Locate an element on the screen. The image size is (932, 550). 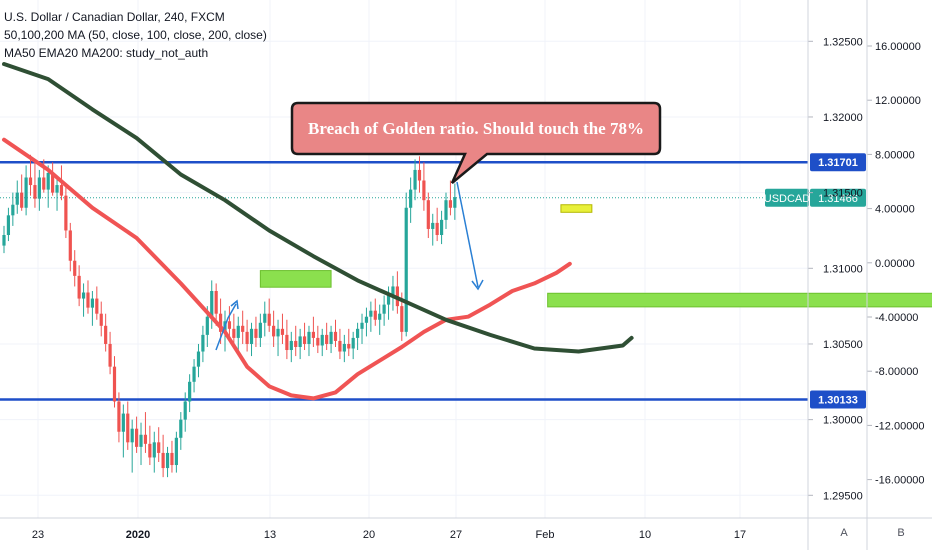
down-arrow-head is located at coordinates (477, 285).